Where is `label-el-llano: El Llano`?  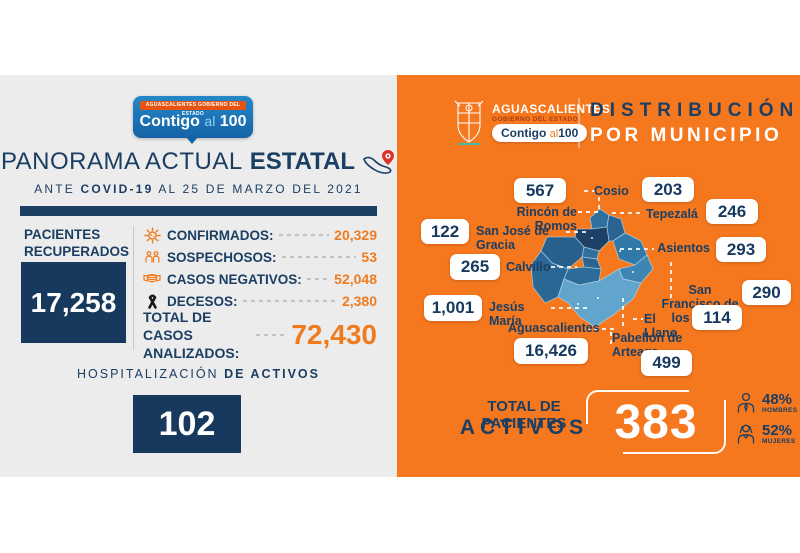 label-el-llano: El Llano is located at coordinates (661, 326).